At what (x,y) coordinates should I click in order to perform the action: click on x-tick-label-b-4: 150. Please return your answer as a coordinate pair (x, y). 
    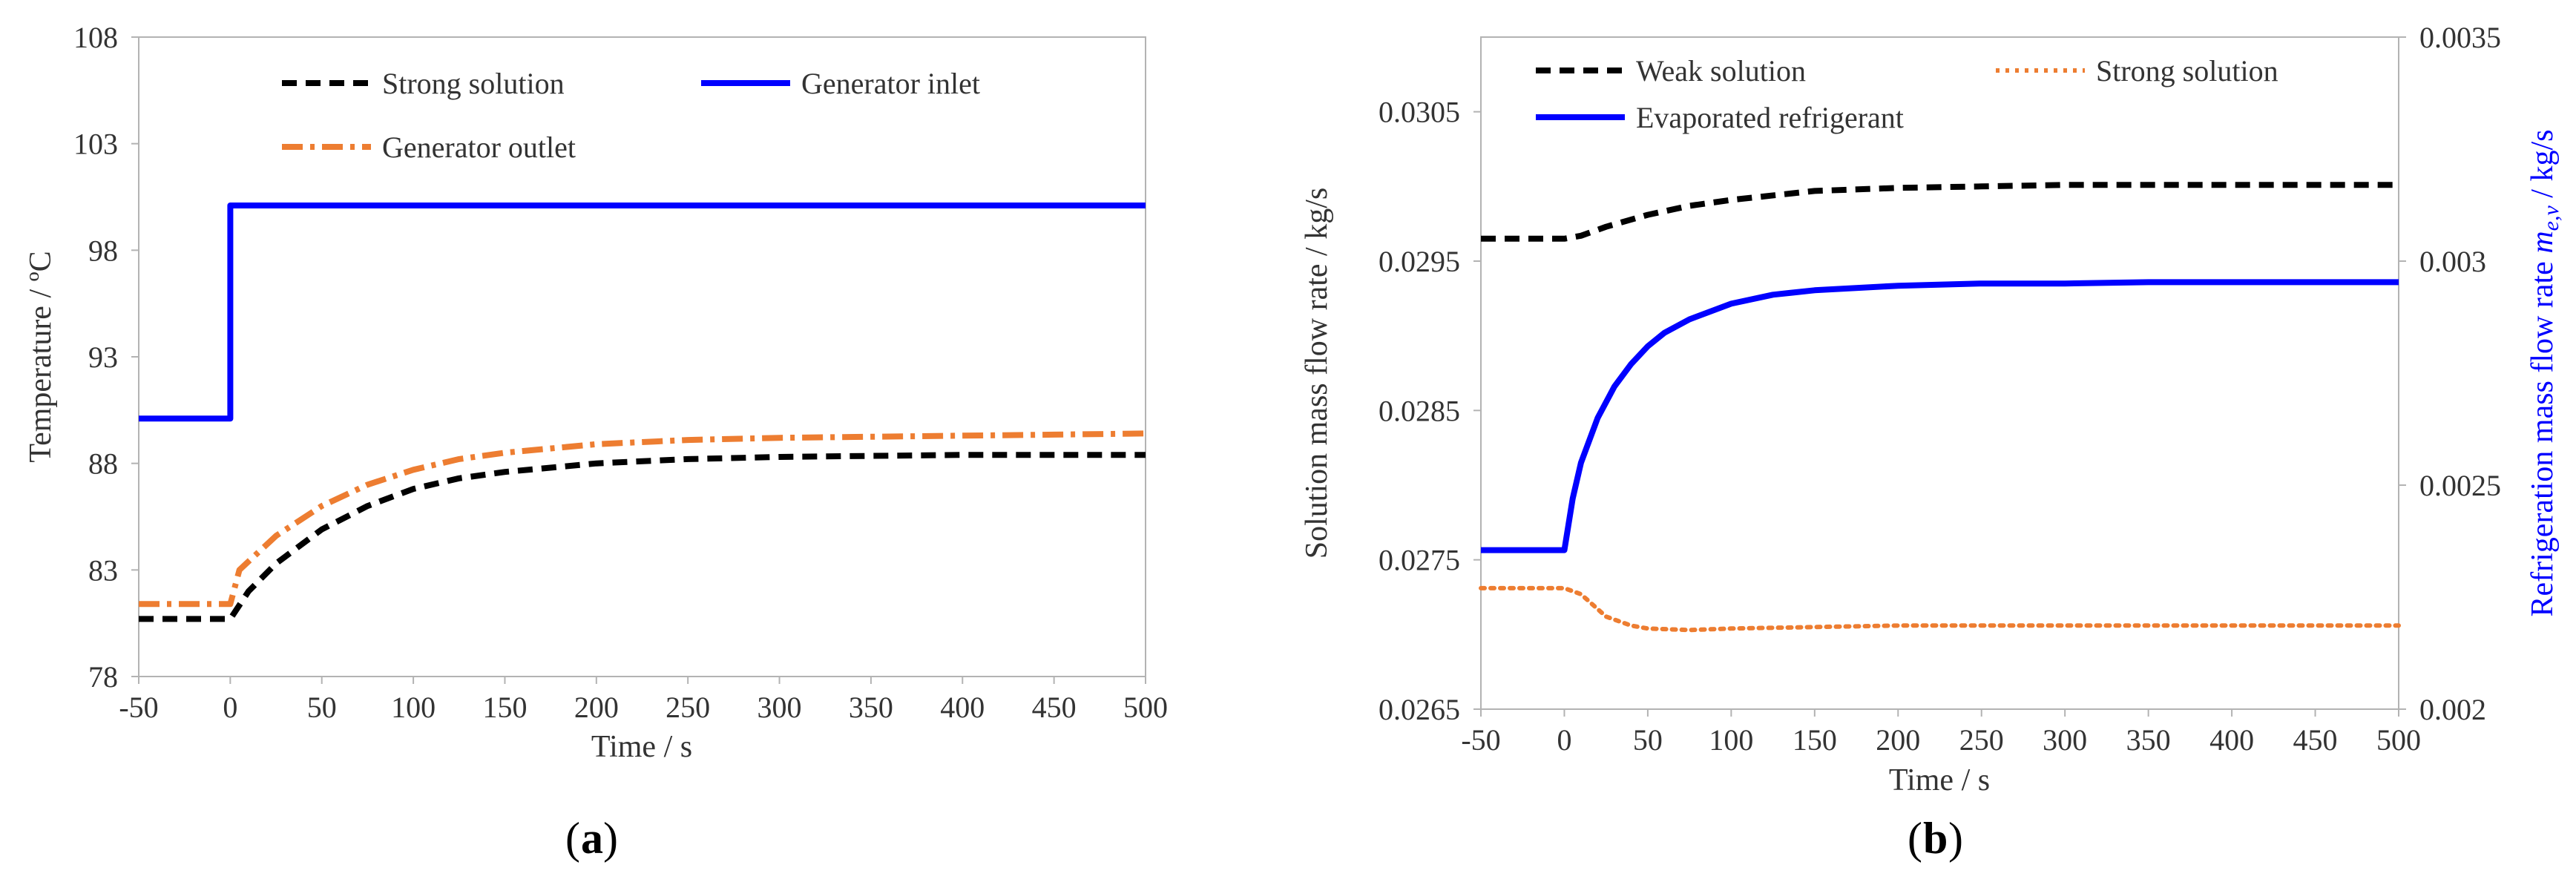
    Looking at the image, I should click on (1815, 740).